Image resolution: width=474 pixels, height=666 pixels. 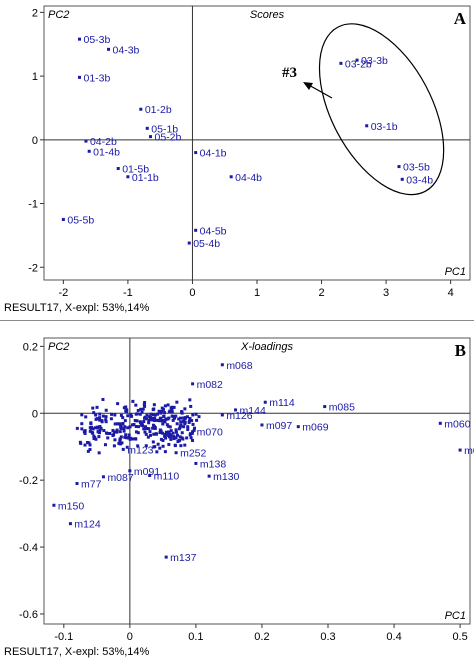 What do you see at coordinates (206, 244) in the screenshot?
I see `score-point-label: 05-4b` at bounding box center [206, 244].